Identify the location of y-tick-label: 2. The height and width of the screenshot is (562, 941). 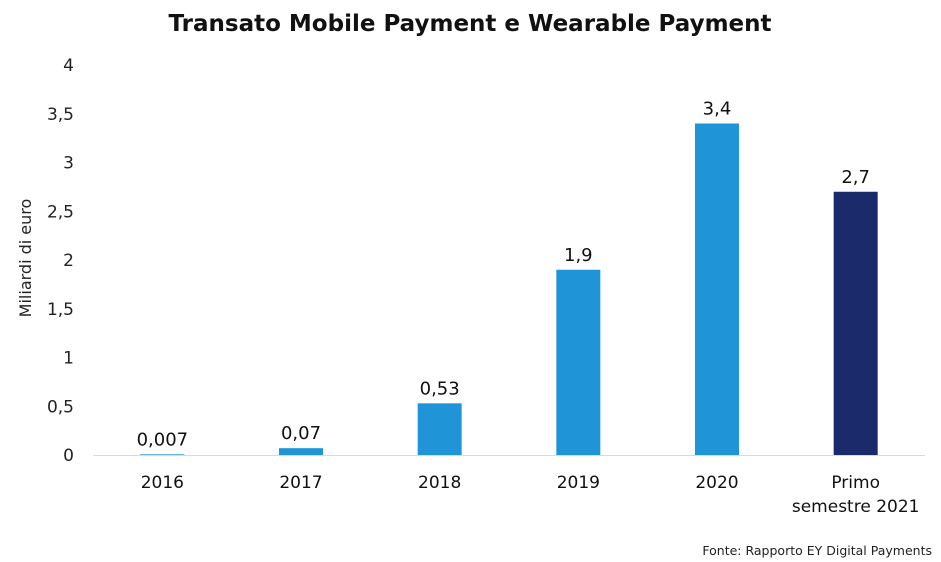
(68, 261).